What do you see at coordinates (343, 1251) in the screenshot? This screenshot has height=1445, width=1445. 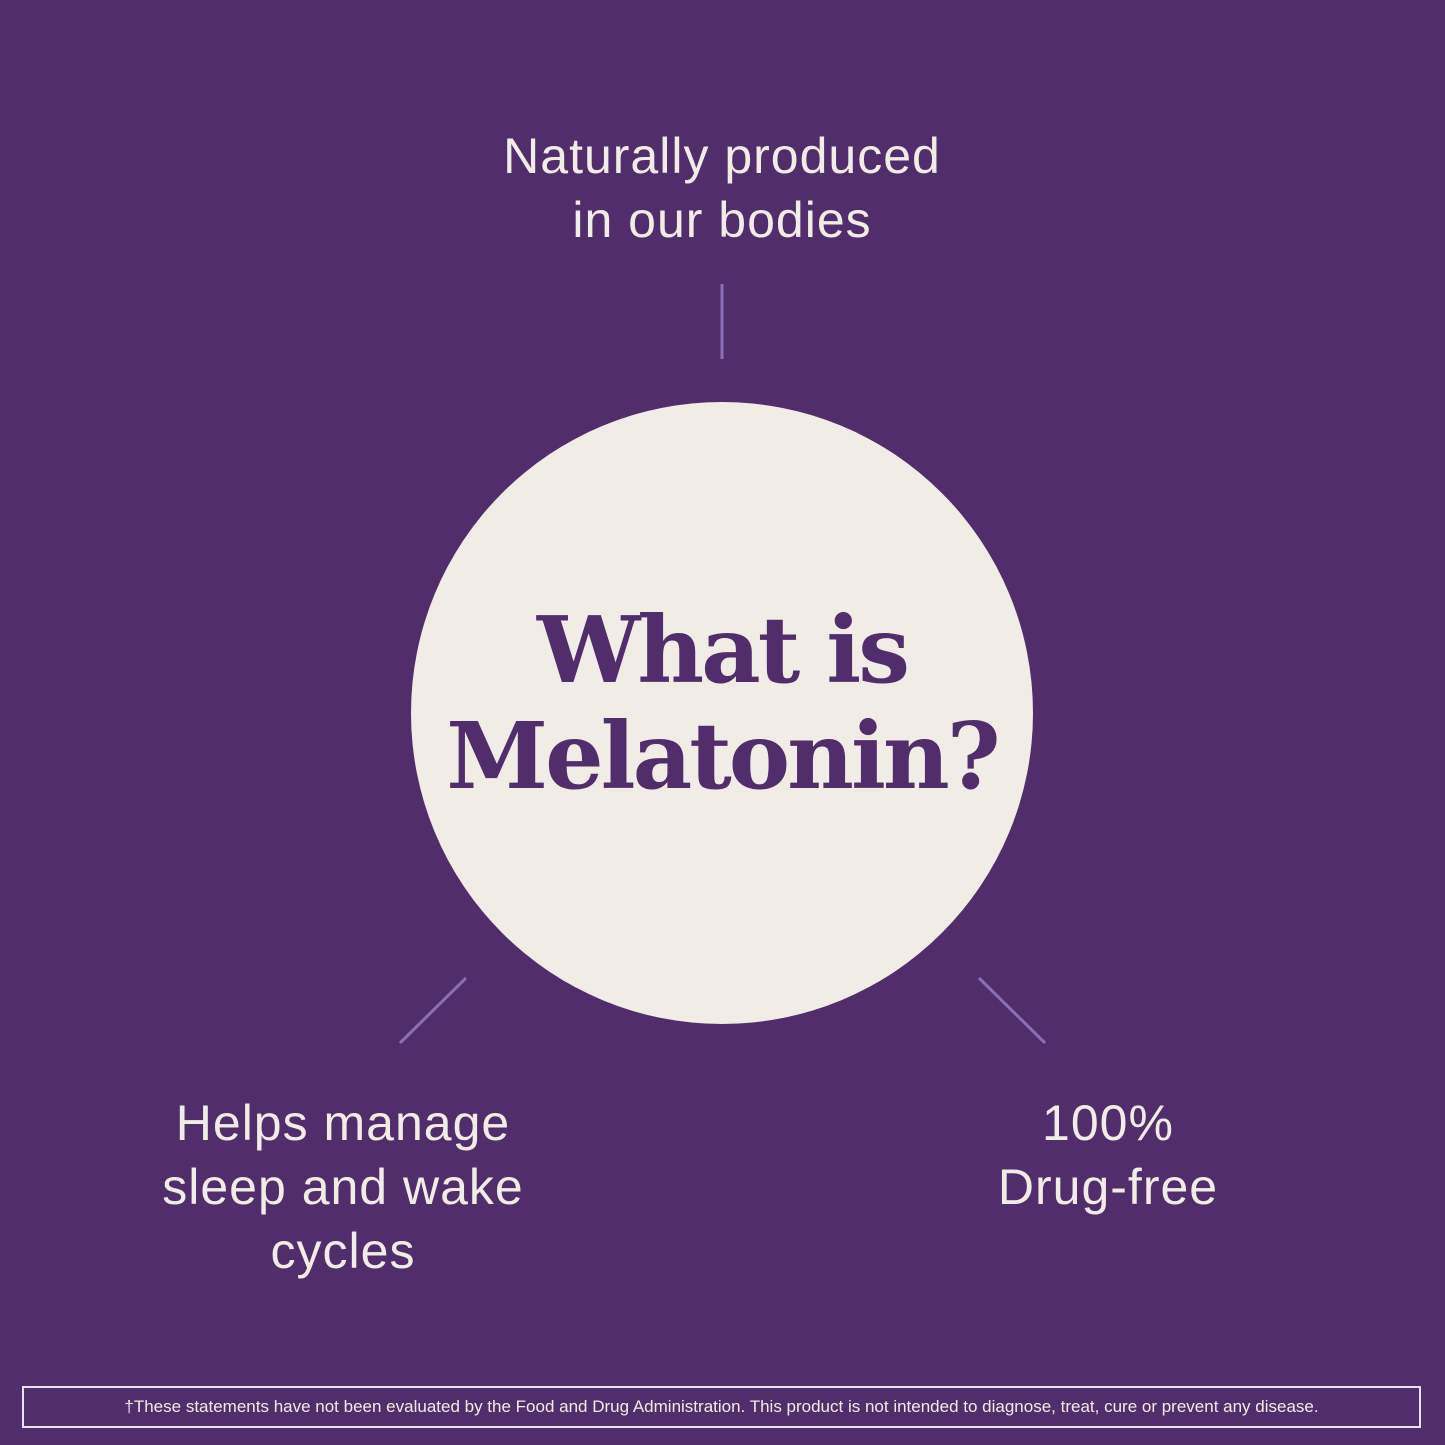 I see `fact-line: cycles` at bounding box center [343, 1251].